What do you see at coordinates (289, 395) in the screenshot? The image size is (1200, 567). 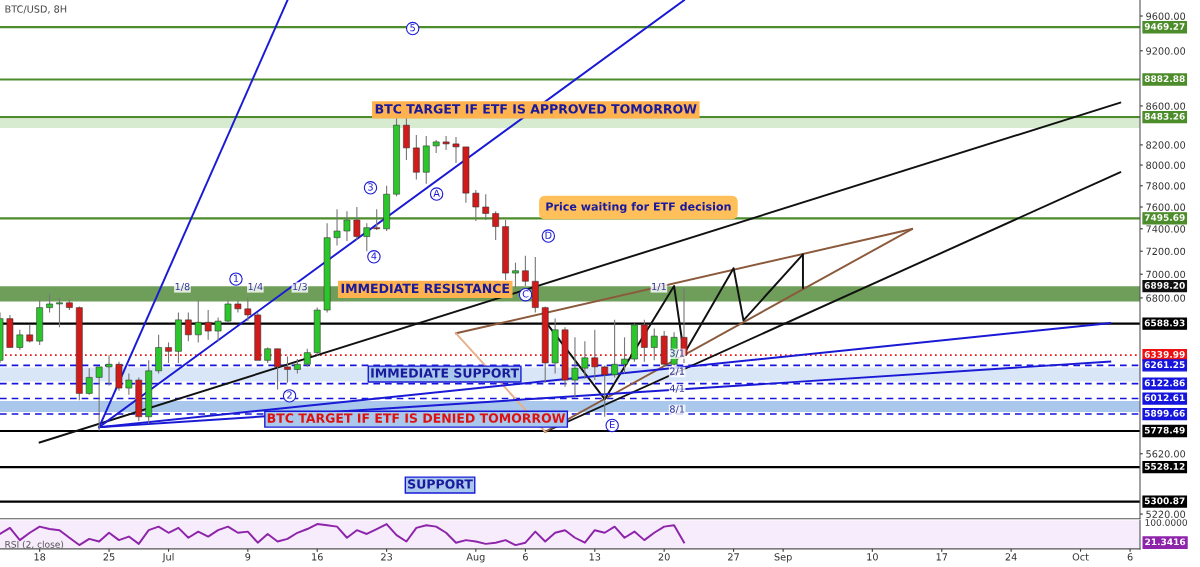 I see `annotation: 2` at bounding box center [289, 395].